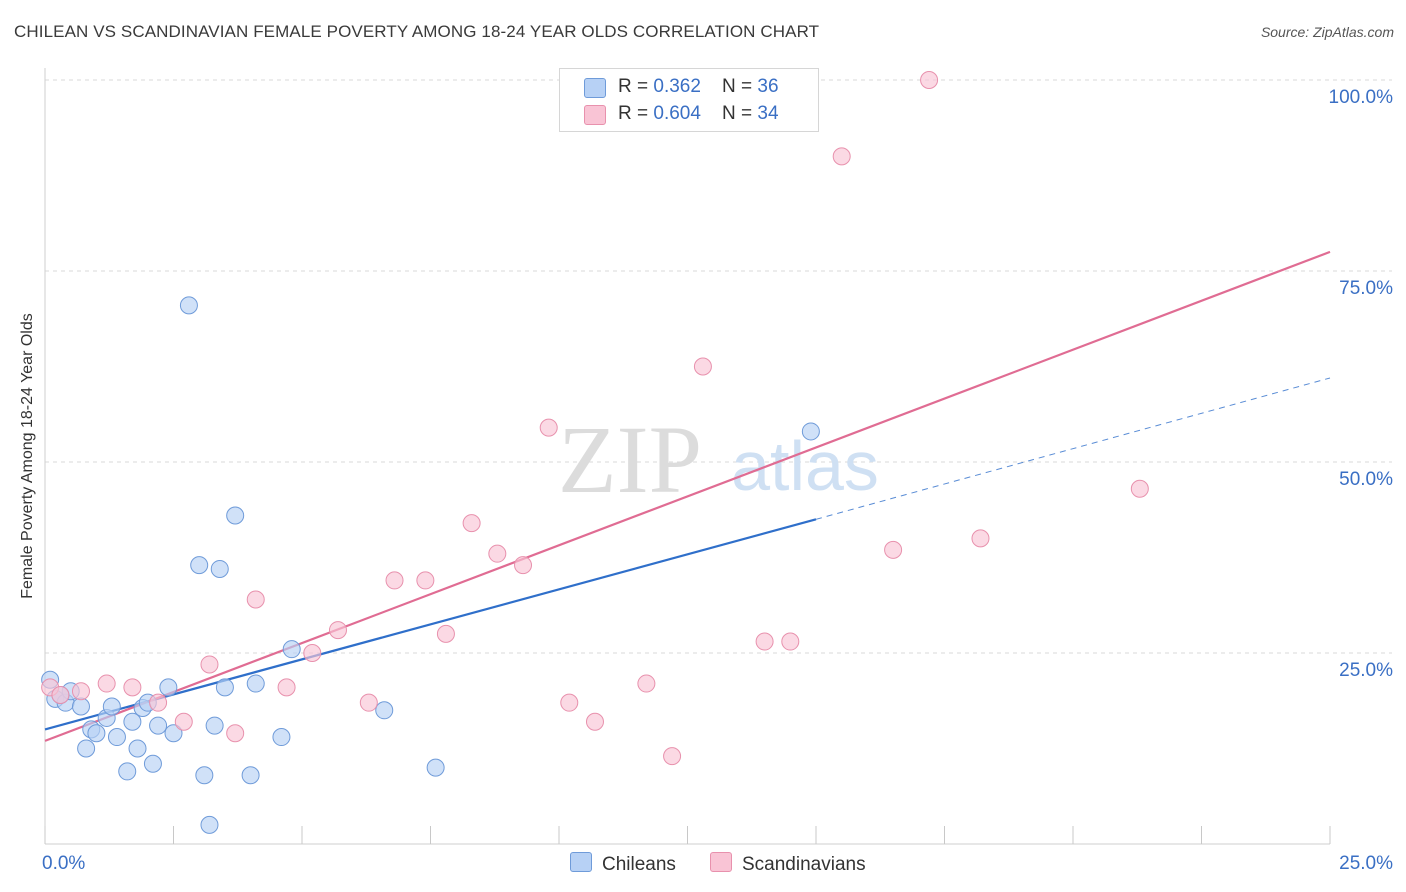 This screenshot has height=892, width=1406. I want to click on y-tick-label: 75.0%, so click(1366, 288).